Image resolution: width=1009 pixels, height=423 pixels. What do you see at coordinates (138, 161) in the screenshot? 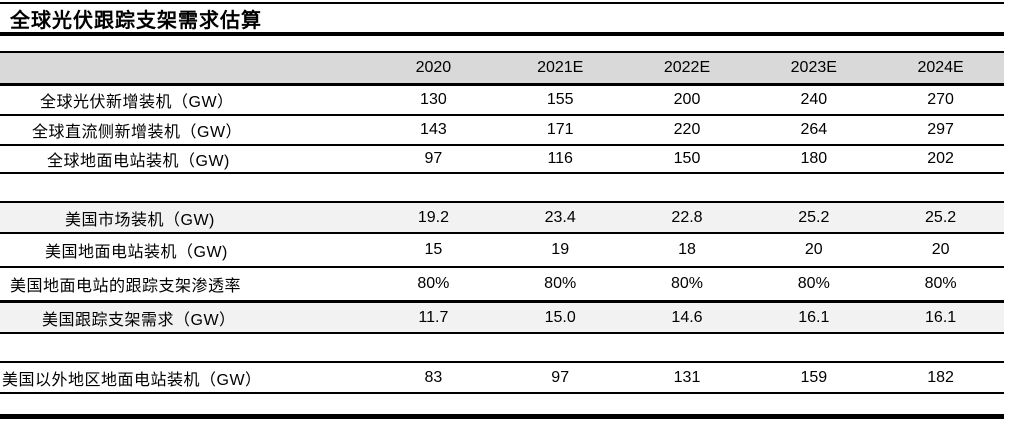
I see `row-label: 全球地面电站装机（GW)` at bounding box center [138, 161].